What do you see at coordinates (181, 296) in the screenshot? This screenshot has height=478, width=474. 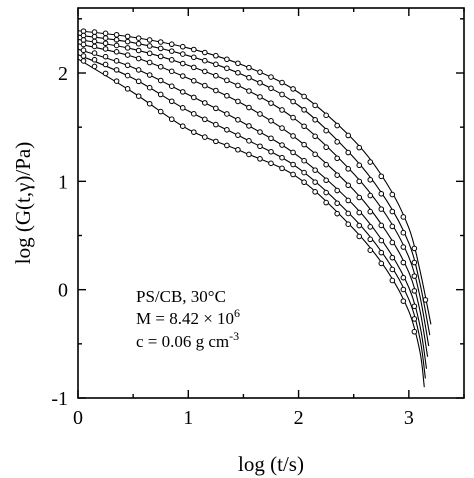 I see `annotation-line-1: PS/CB, 30°C` at bounding box center [181, 296].